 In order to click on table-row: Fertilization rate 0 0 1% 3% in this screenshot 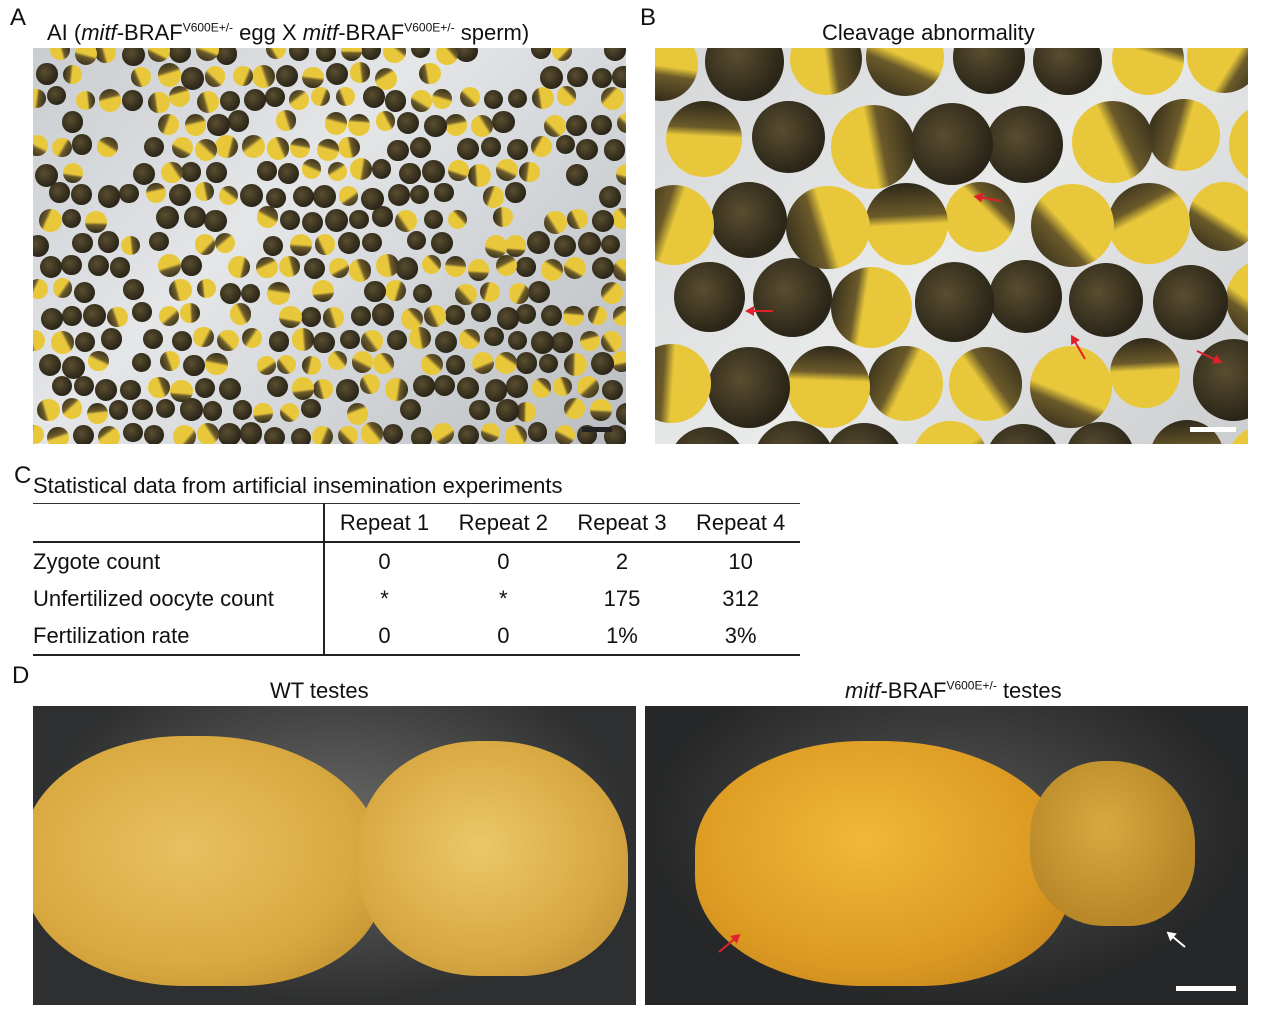, I will do `click(416, 636)`.